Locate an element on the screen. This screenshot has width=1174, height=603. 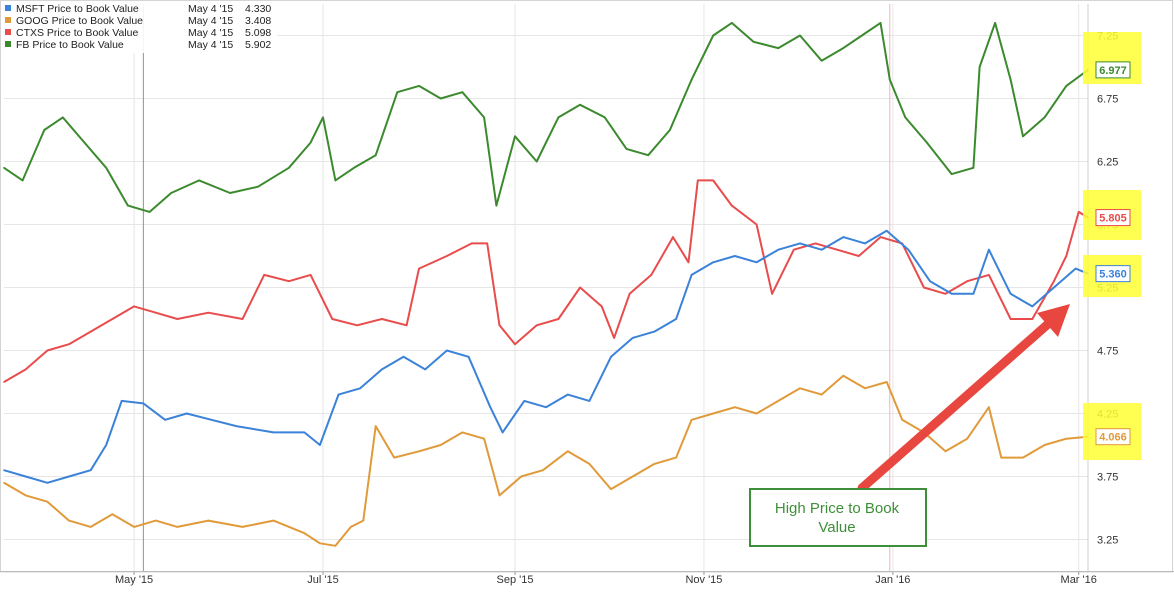
y-tick-label: 3.75 is located at coordinates (1107, 478).